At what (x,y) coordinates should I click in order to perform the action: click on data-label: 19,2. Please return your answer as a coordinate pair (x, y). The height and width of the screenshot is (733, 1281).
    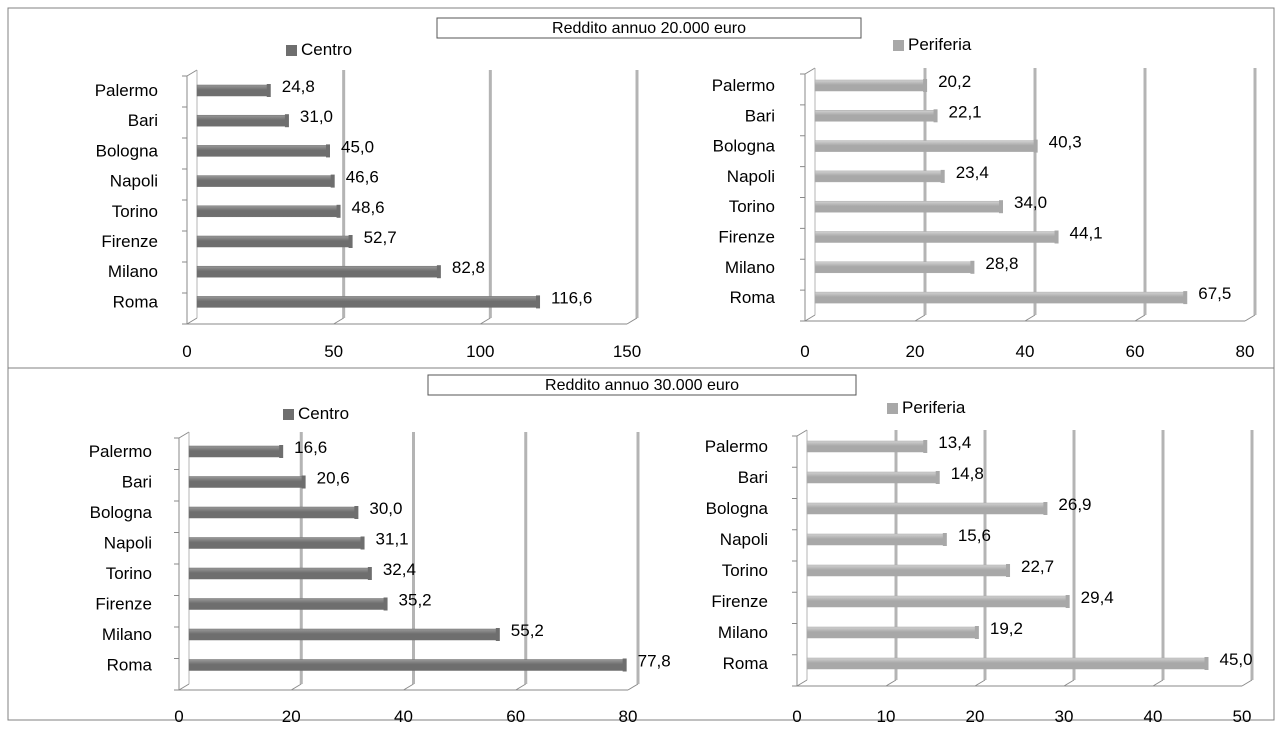
    Looking at the image, I should click on (1006, 628).